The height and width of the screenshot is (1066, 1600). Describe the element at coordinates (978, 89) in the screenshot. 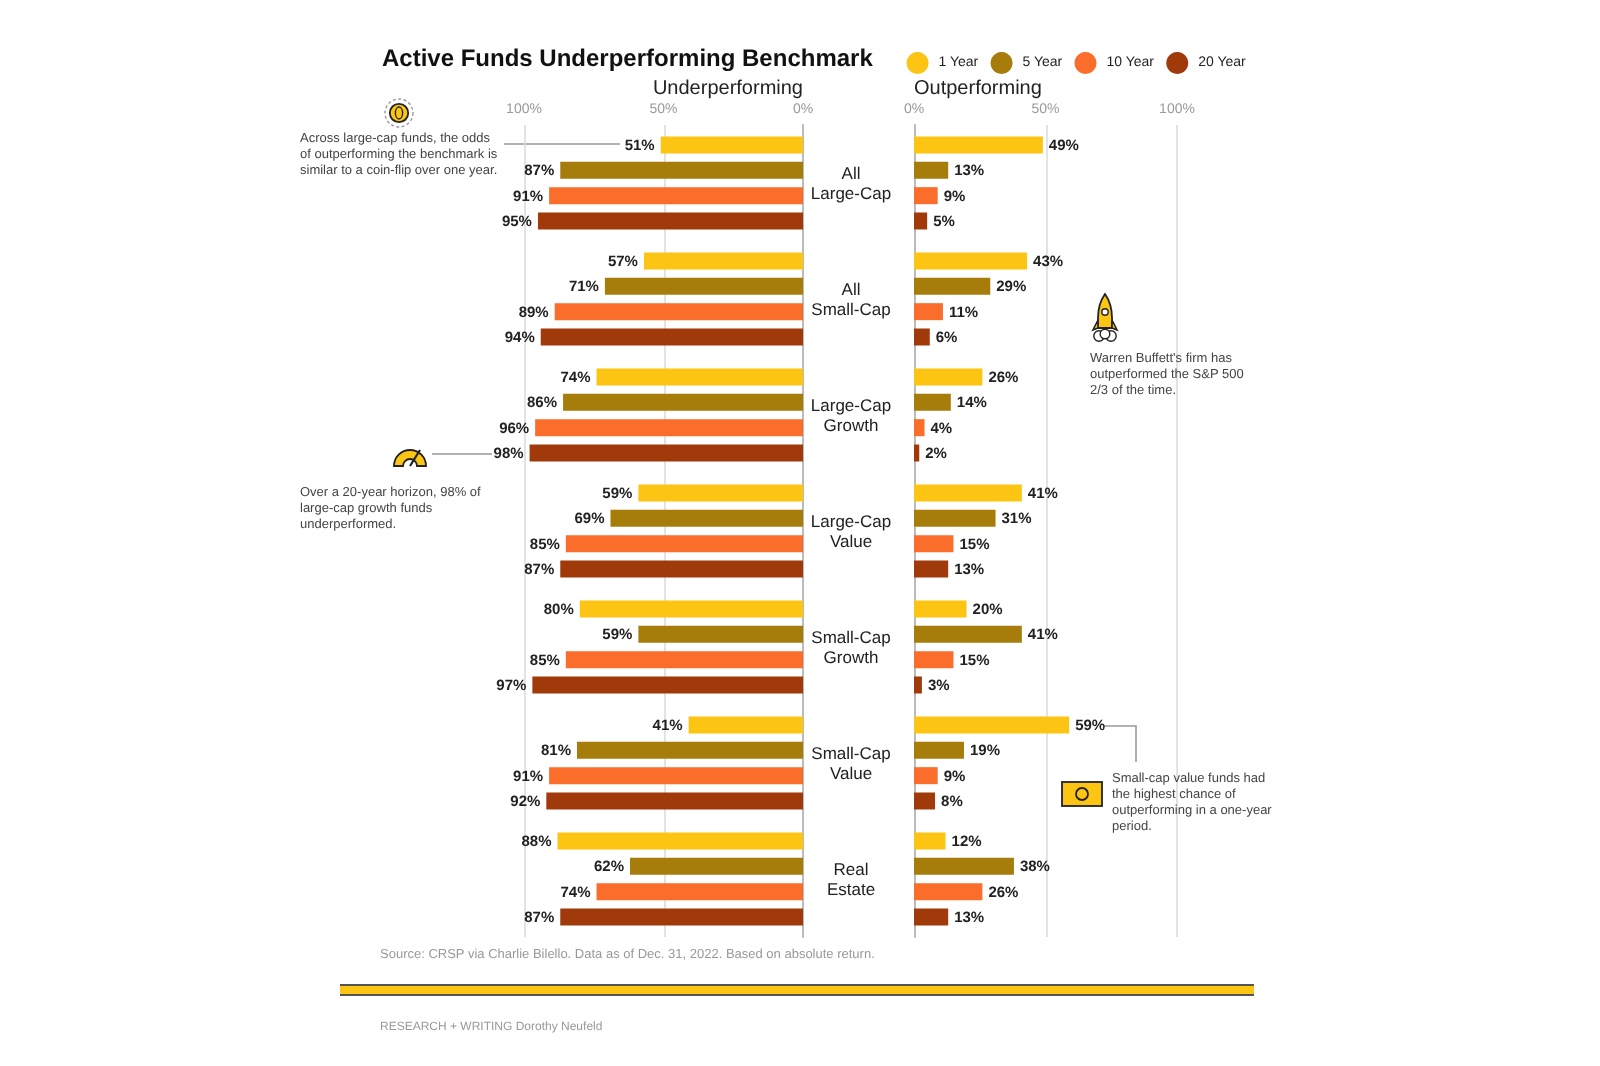

I see `x-axis-title: Outperforming` at that location.